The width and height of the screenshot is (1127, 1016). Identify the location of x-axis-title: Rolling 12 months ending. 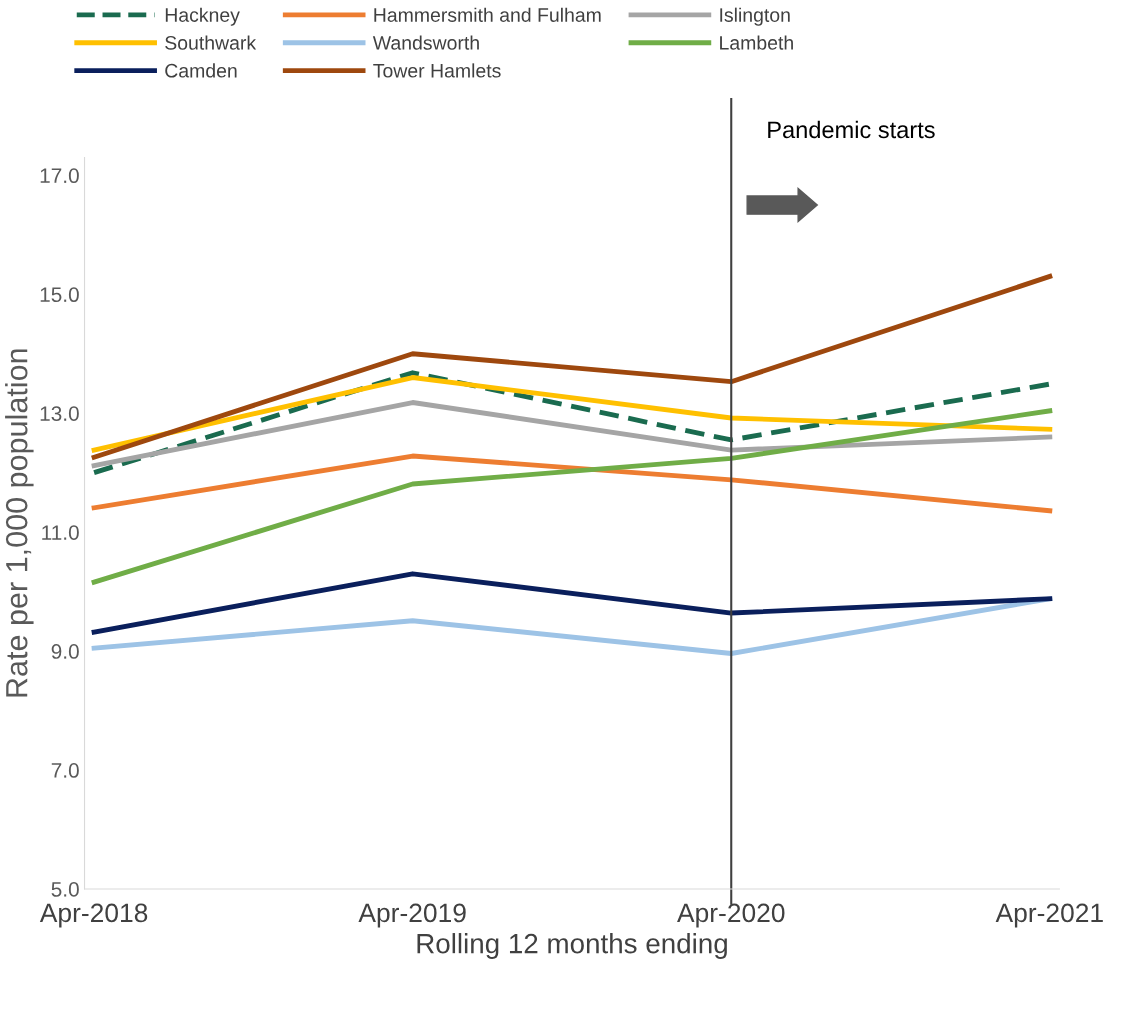
(572, 946).